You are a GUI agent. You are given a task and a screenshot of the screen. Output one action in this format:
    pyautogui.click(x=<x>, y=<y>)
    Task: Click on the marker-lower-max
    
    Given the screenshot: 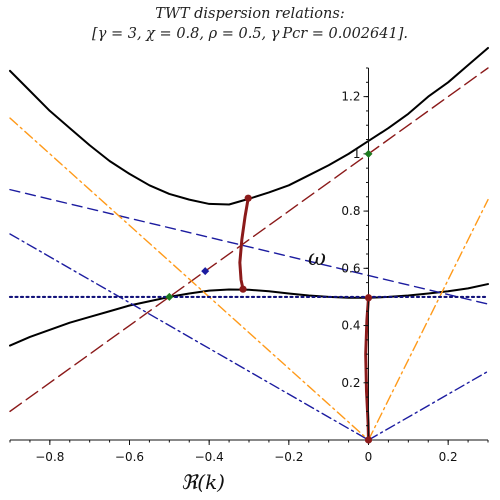 What is the action you would take?
    pyautogui.click(x=243, y=289)
    